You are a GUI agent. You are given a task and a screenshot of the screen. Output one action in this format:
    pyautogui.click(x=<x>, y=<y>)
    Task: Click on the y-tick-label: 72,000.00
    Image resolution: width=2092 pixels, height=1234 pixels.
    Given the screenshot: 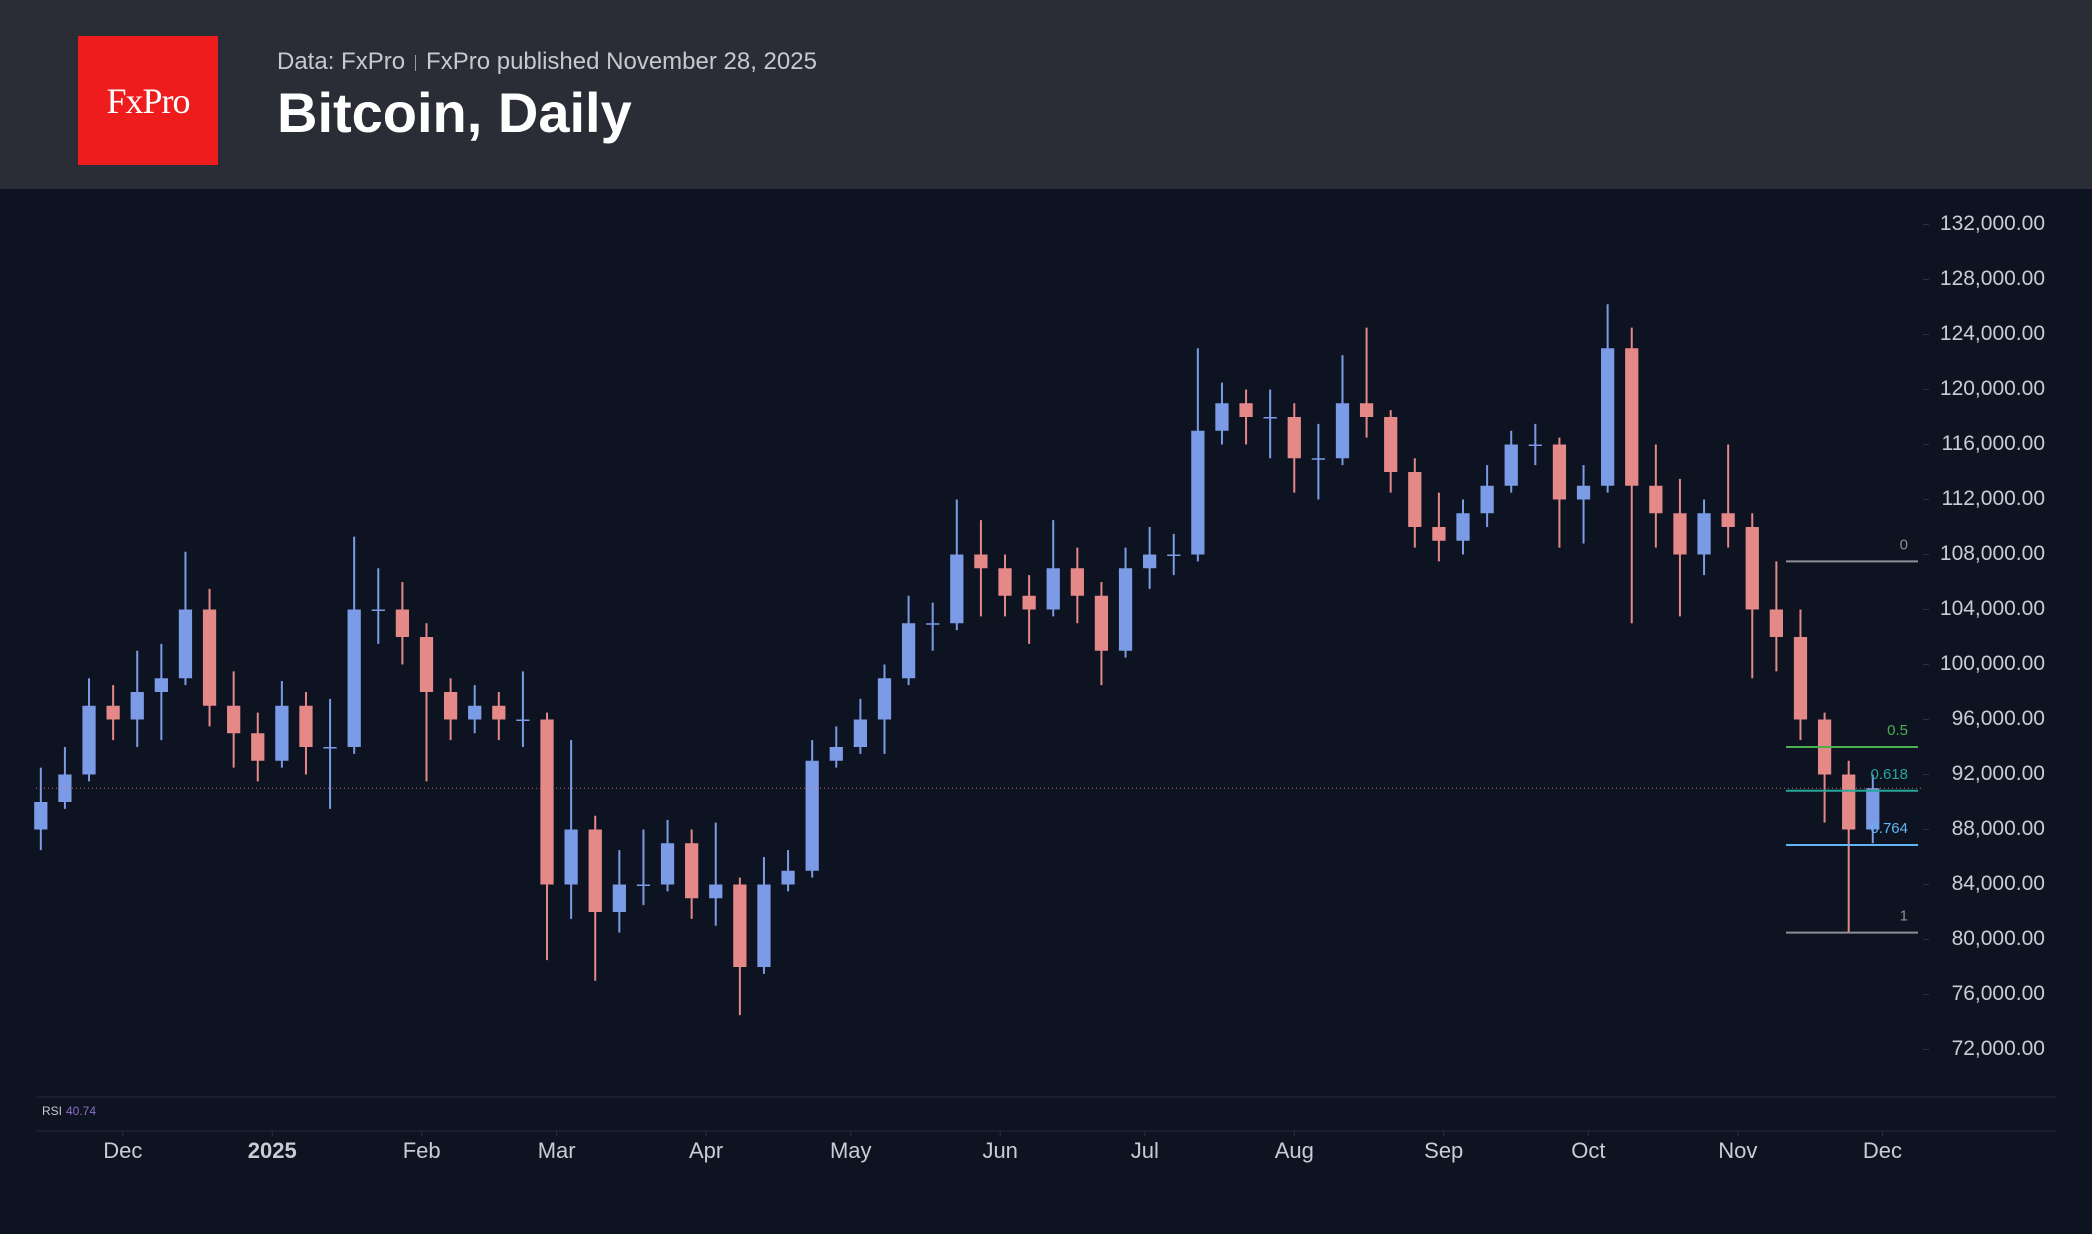 What is the action you would take?
    pyautogui.click(x=1998, y=1048)
    